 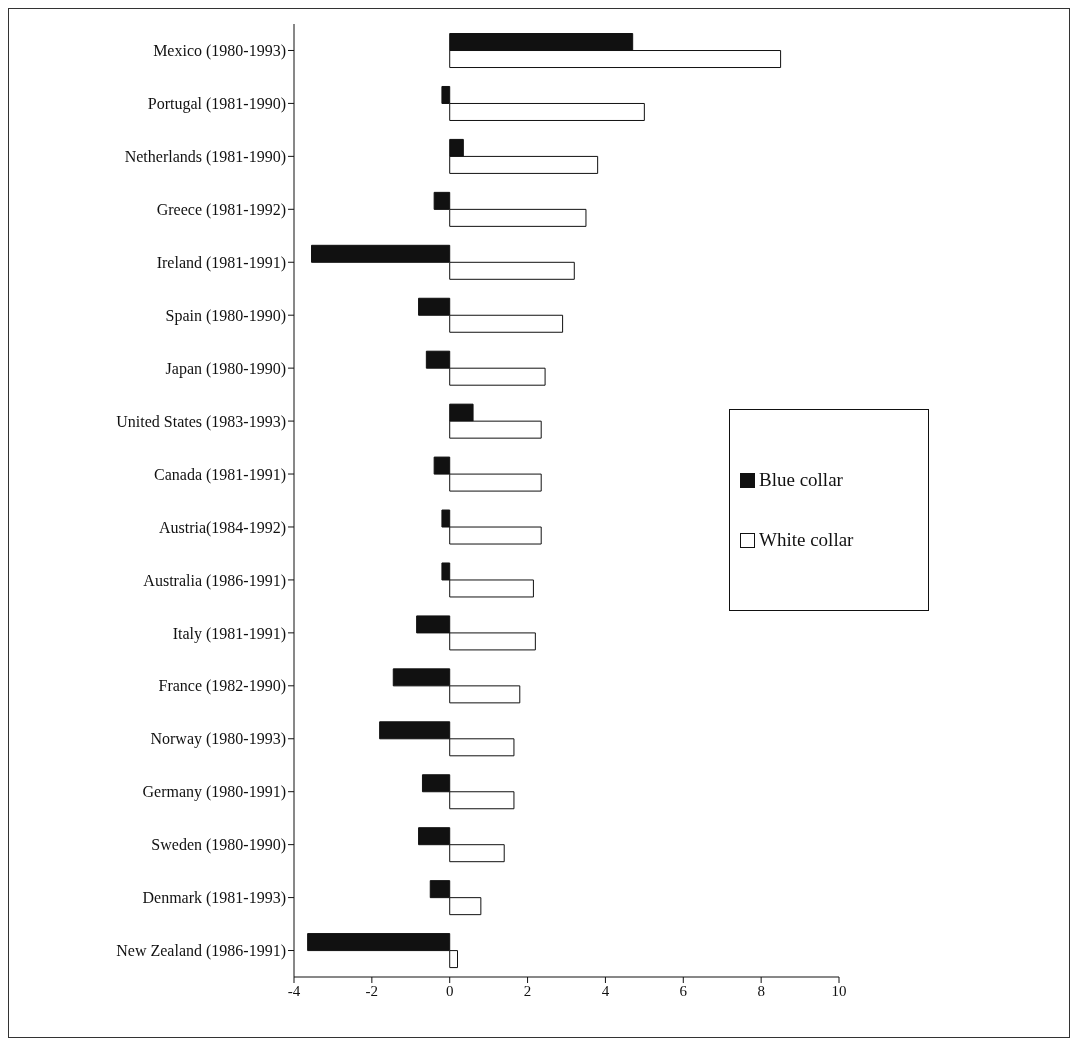 I want to click on y-tick-label: Mexico (1980-1993), so click(x=219, y=51).